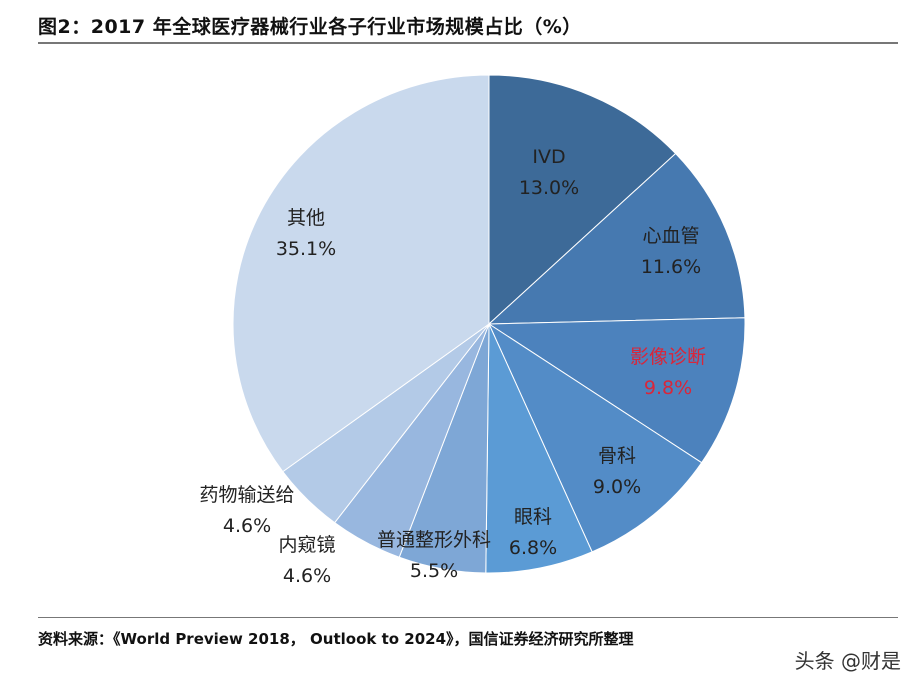 This screenshot has height=690, width=921. What do you see at coordinates (468, 43) in the screenshot?
I see `title-divider` at bounding box center [468, 43].